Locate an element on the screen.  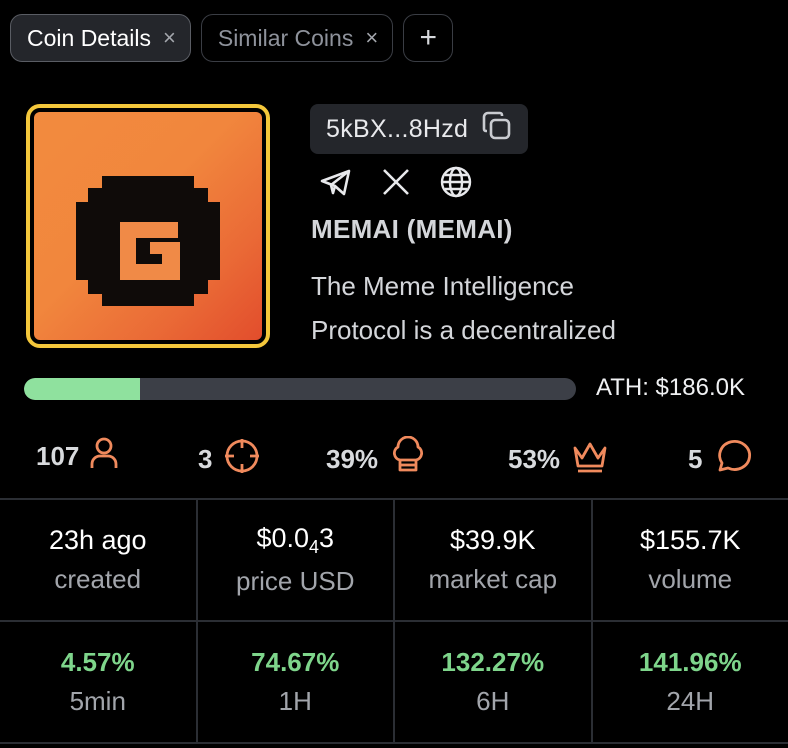
price-cell: $0.043 price USD is located at coordinates (296, 560).